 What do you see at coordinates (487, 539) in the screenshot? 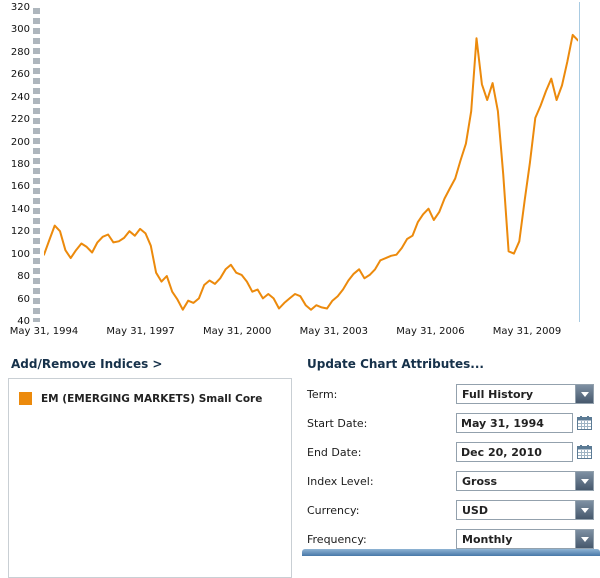
I see `frequency-value: Monthly` at bounding box center [487, 539].